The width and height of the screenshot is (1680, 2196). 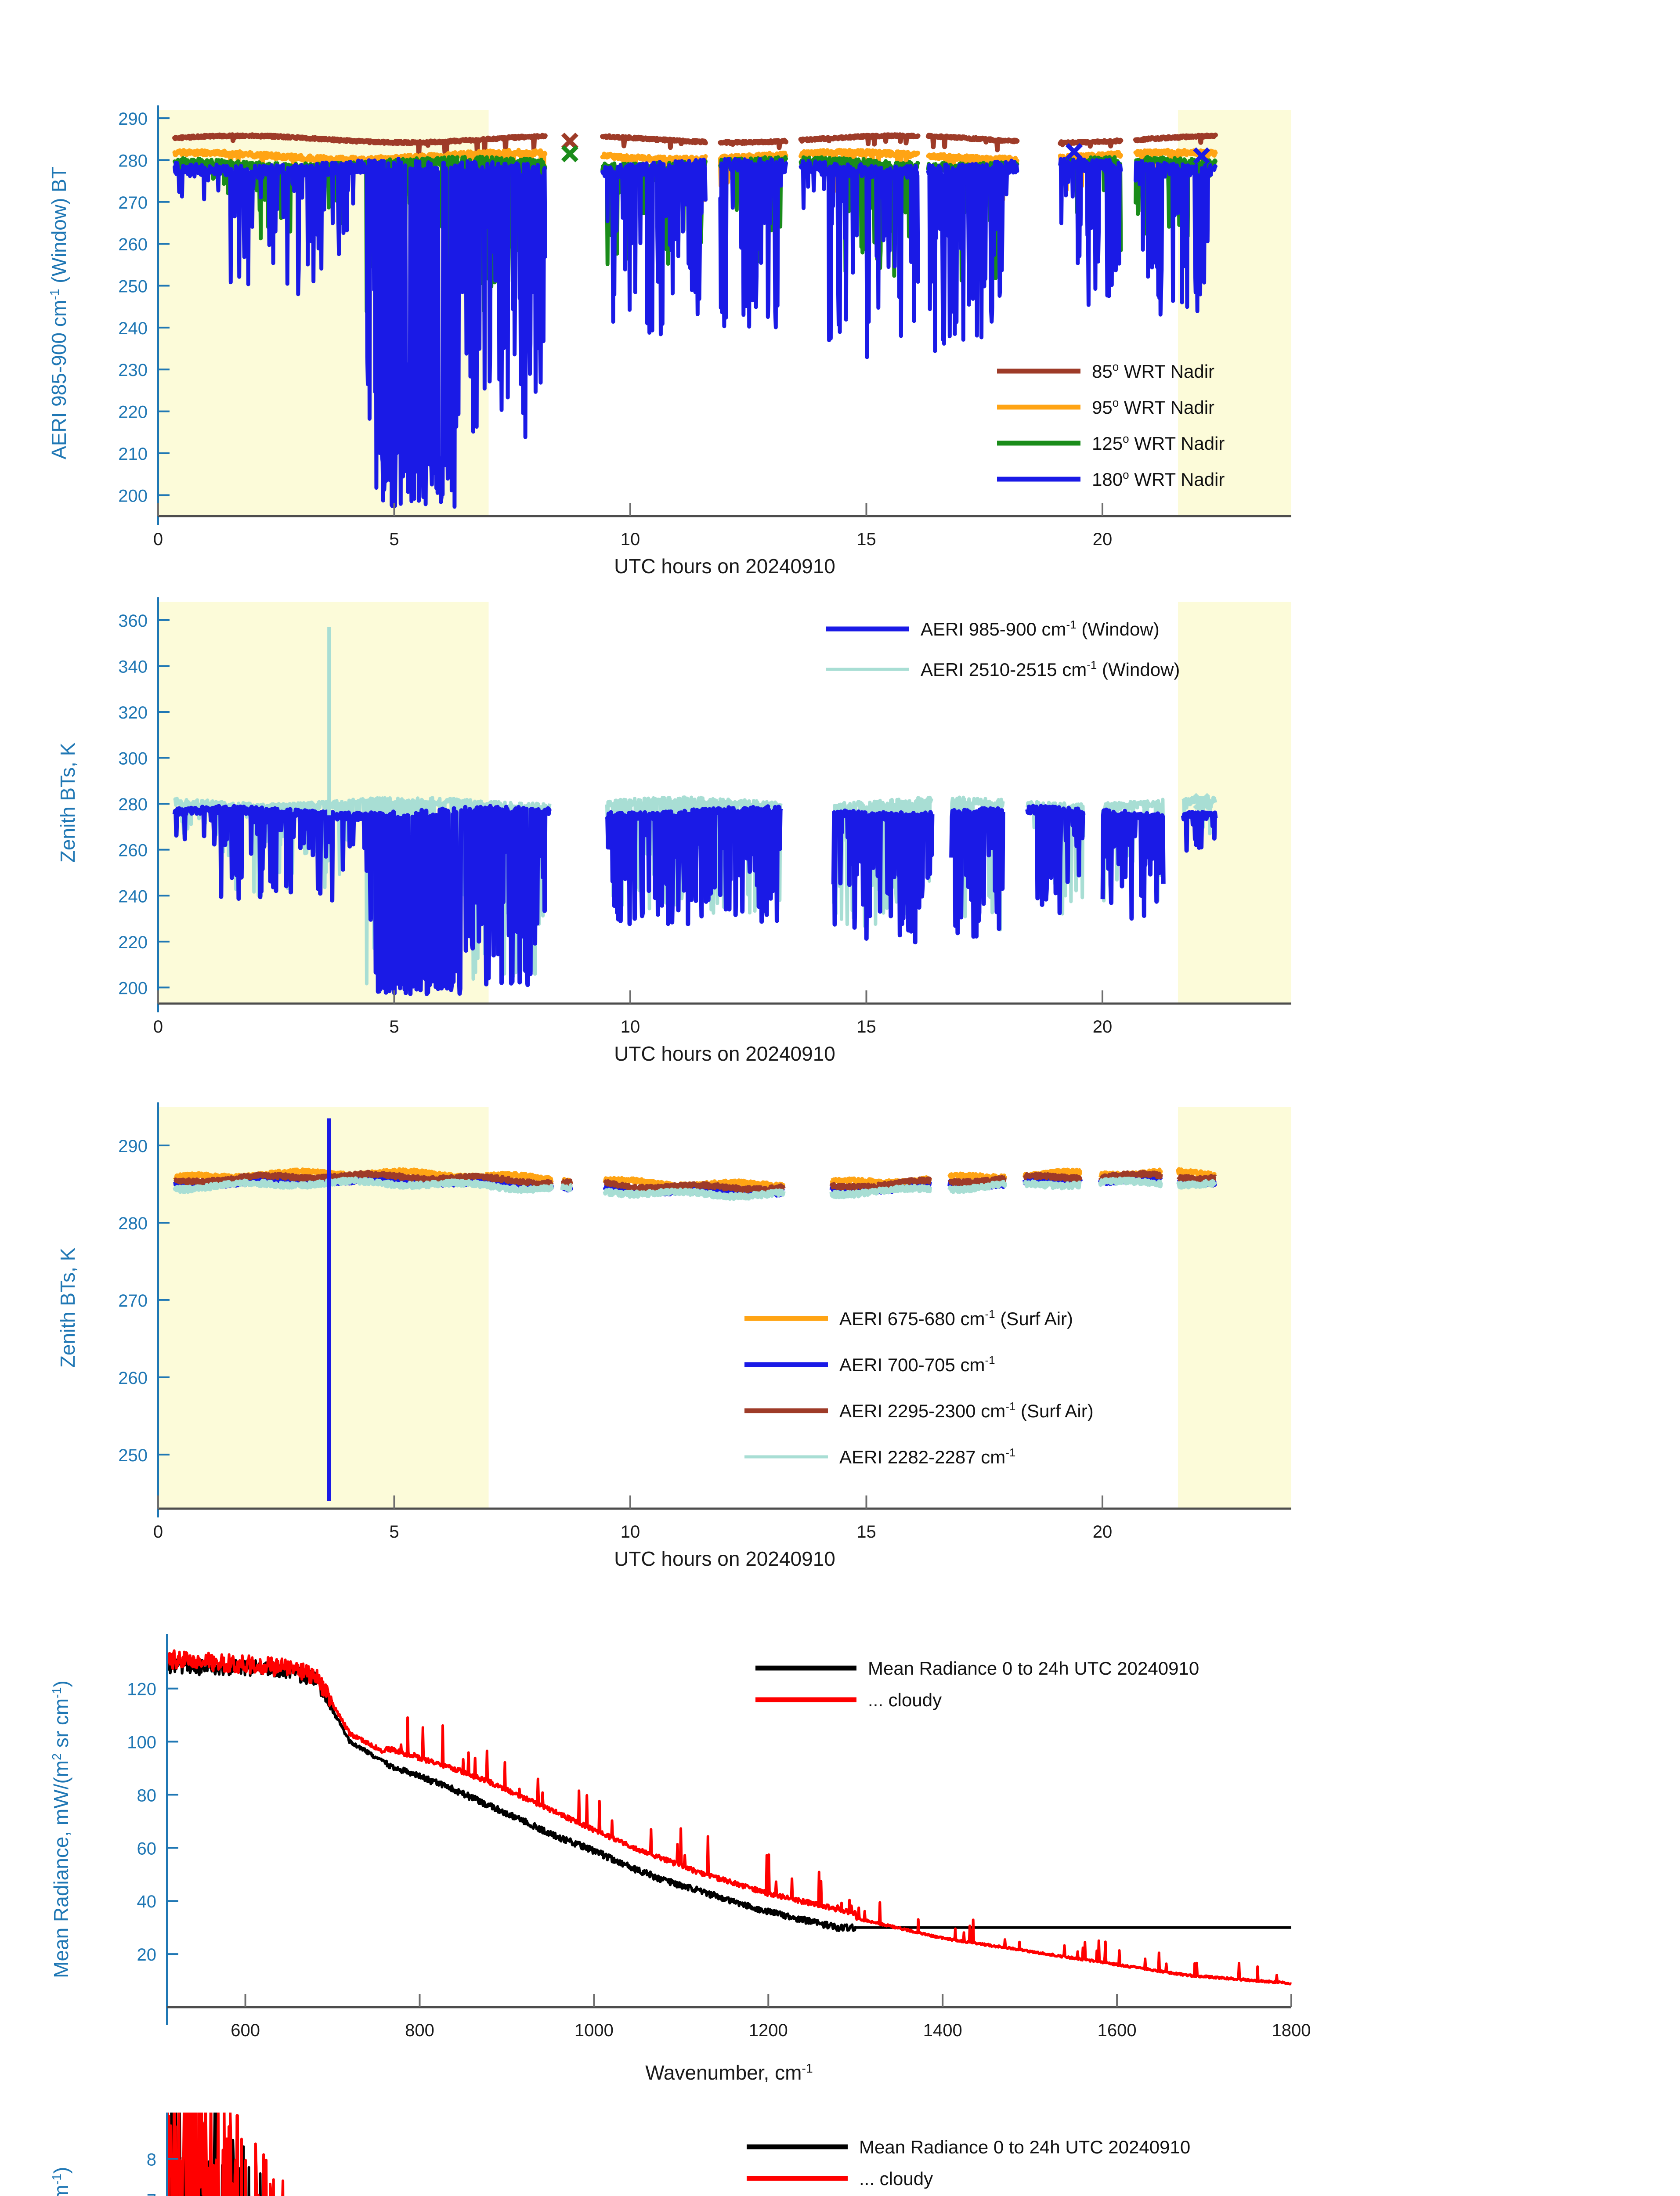 I want to click on series-lines-panel2, so click(x=695, y=812).